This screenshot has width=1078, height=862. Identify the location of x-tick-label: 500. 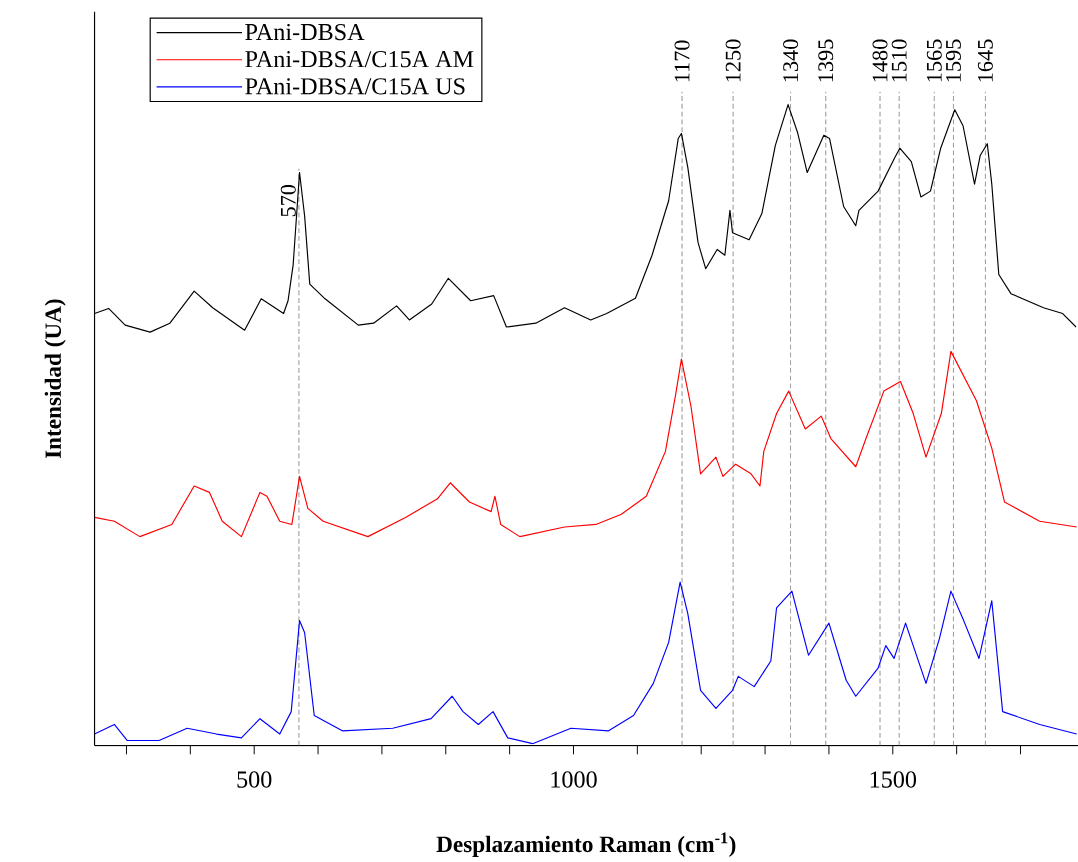
(254, 779).